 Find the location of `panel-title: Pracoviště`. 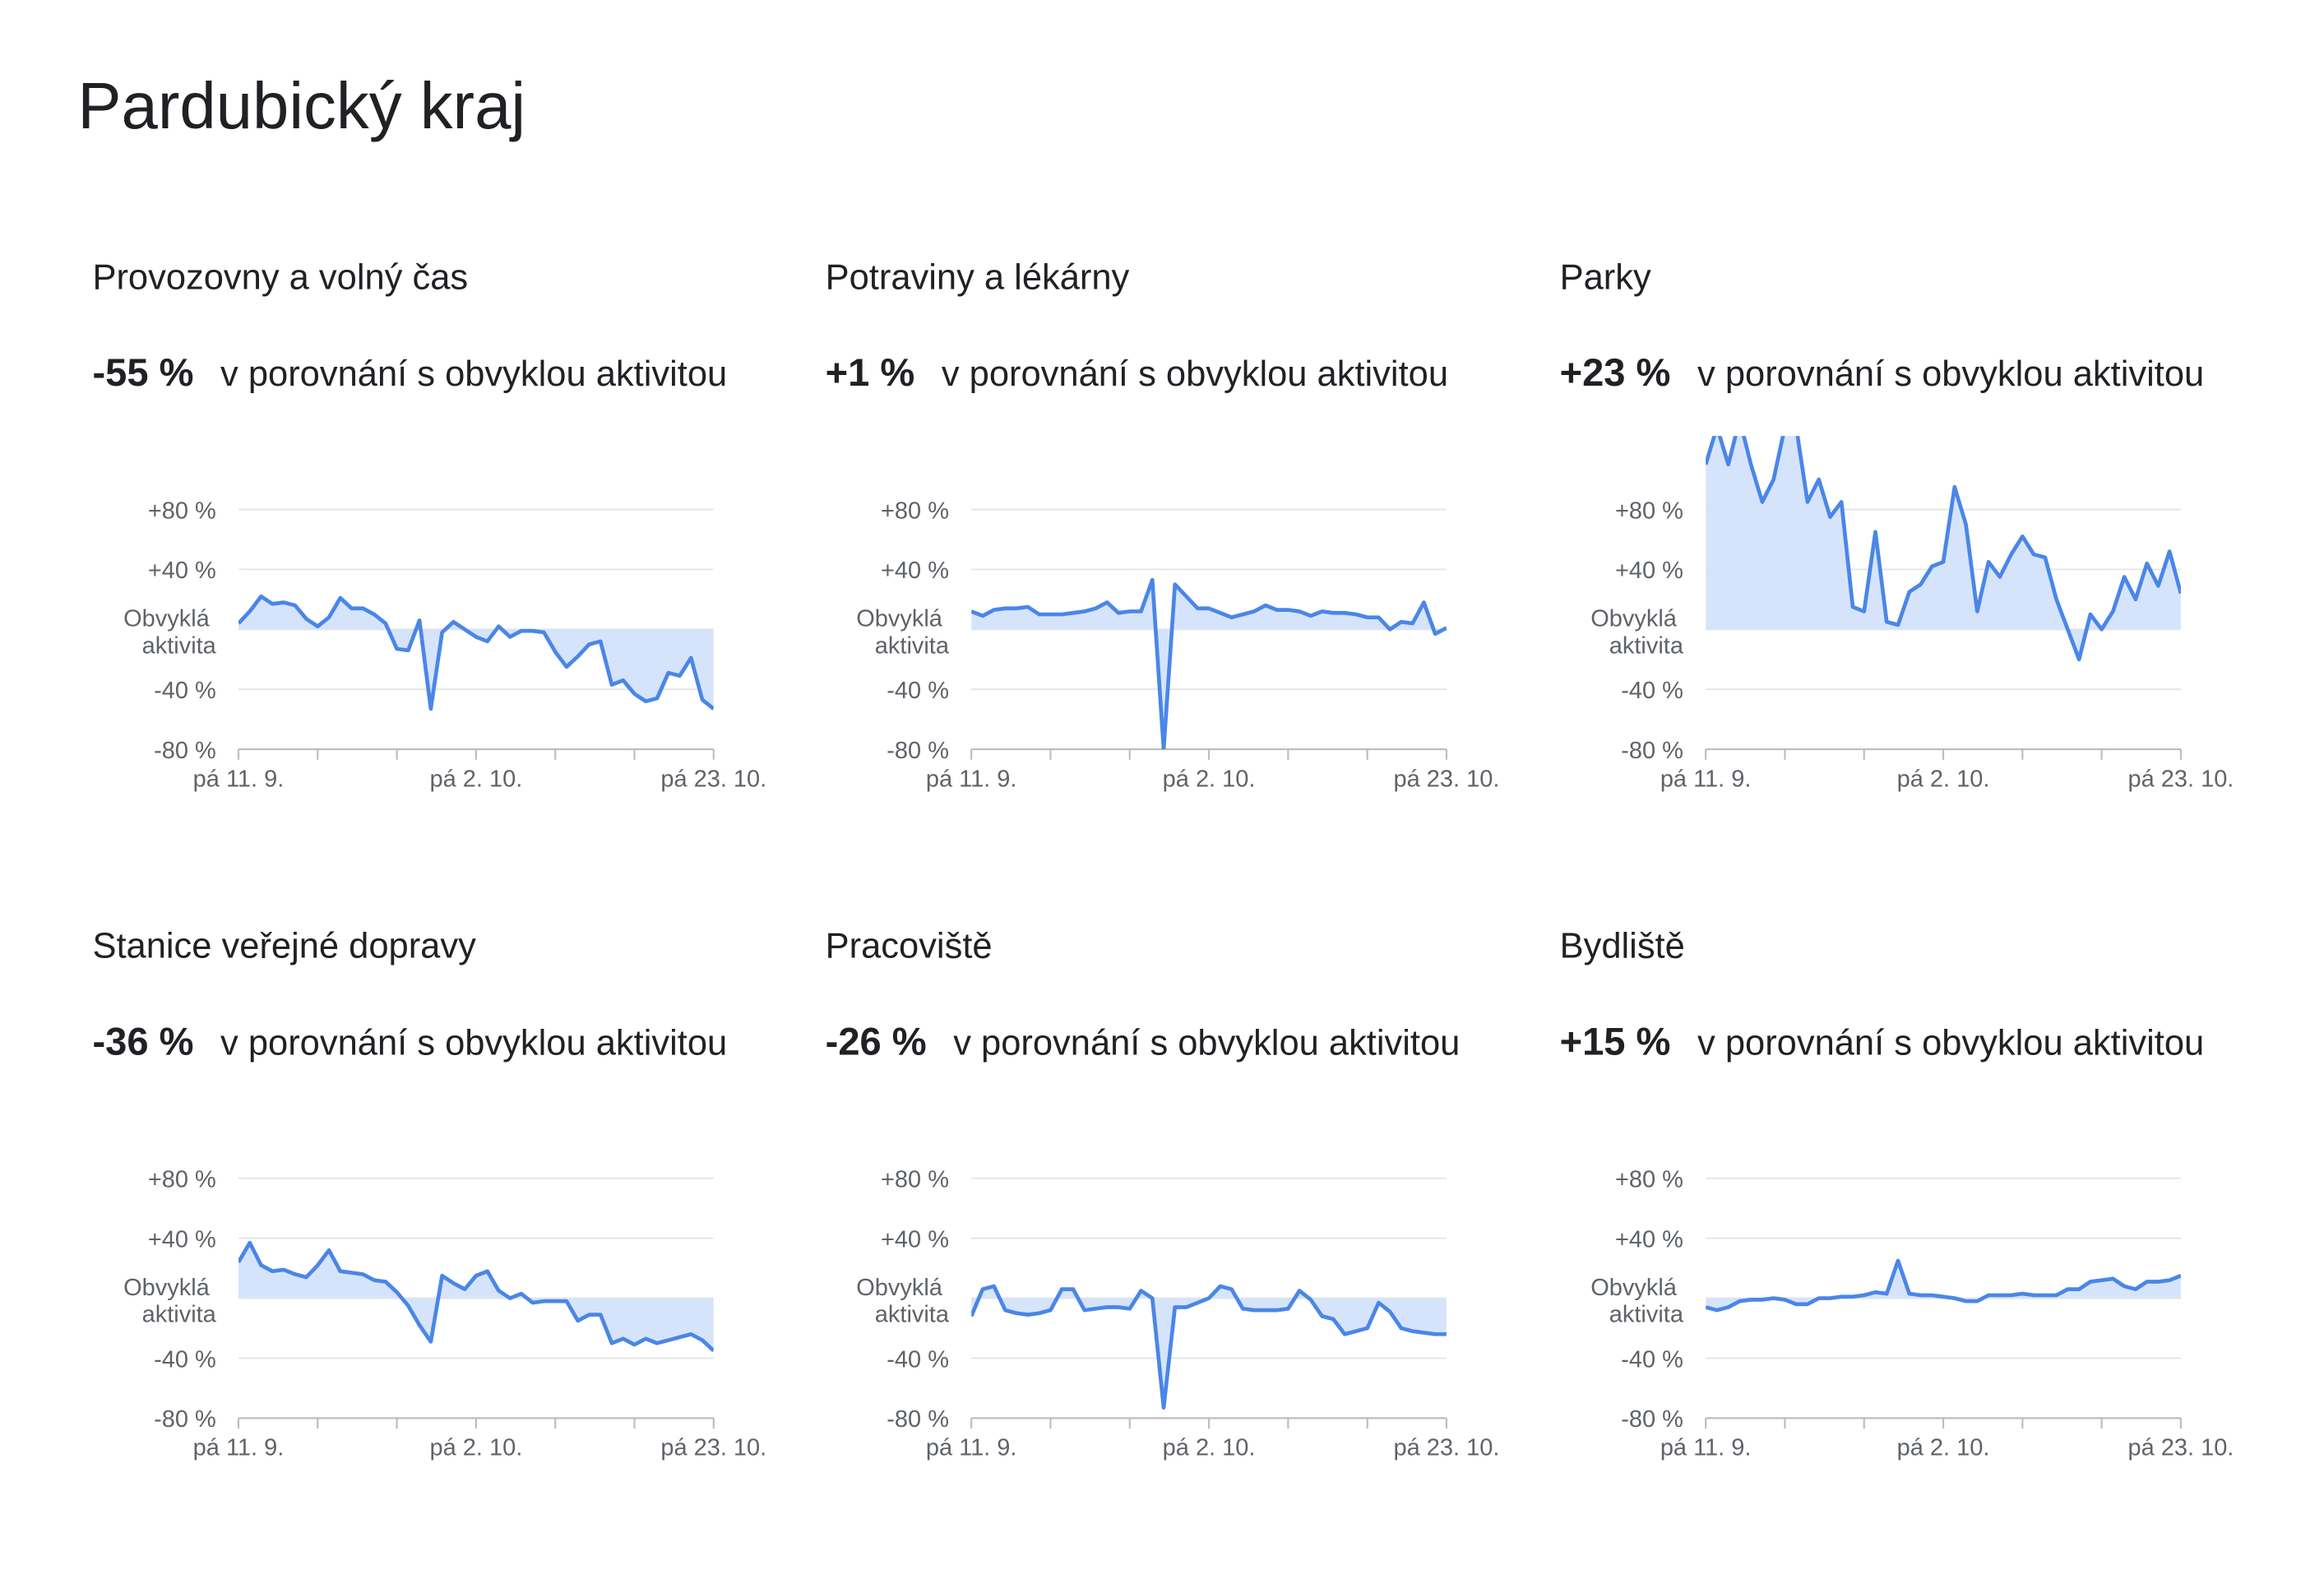

panel-title: Pracoviště is located at coordinates (909, 946).